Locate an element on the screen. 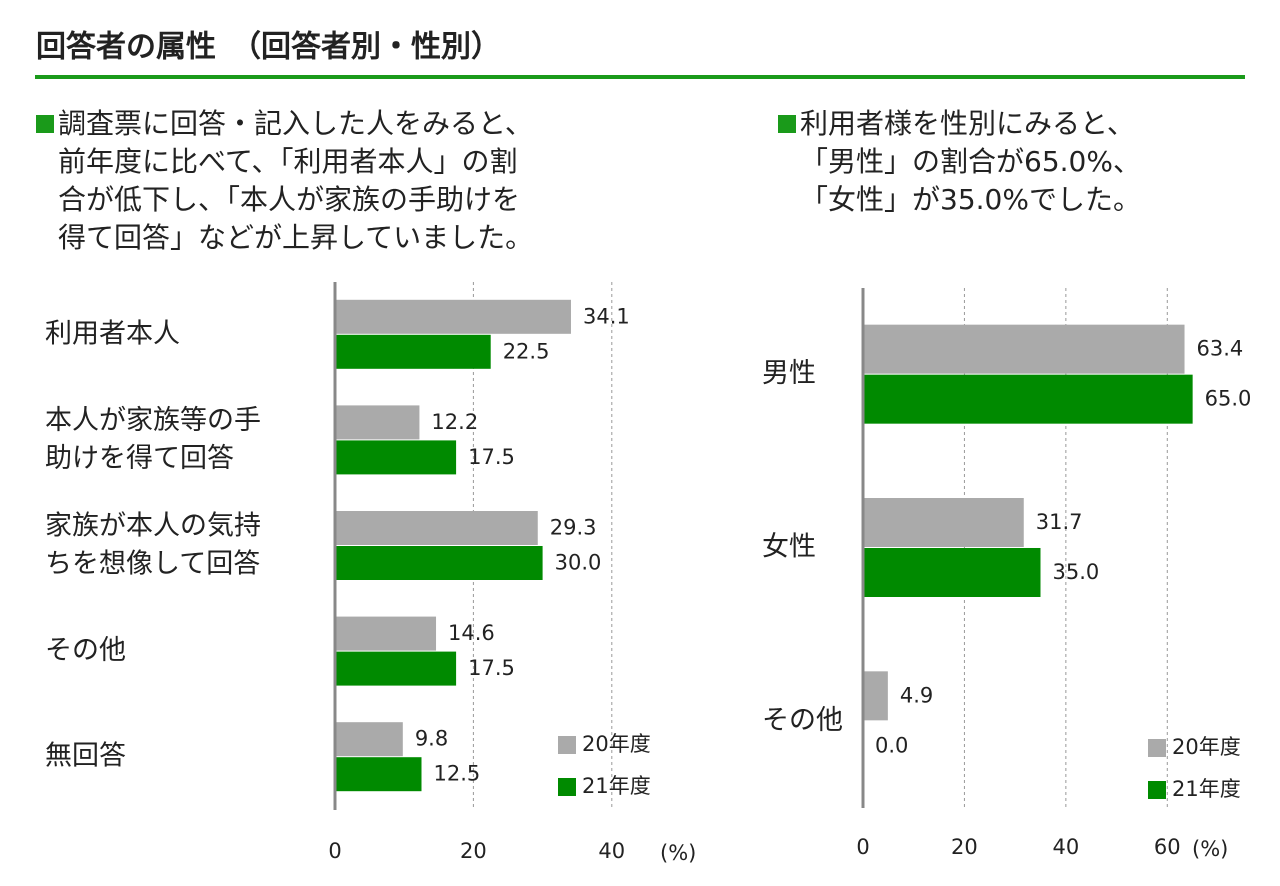 The width and height of the screenshot is (1280, 886). value-label: 65.0 is located at coordinates (1228, 399).